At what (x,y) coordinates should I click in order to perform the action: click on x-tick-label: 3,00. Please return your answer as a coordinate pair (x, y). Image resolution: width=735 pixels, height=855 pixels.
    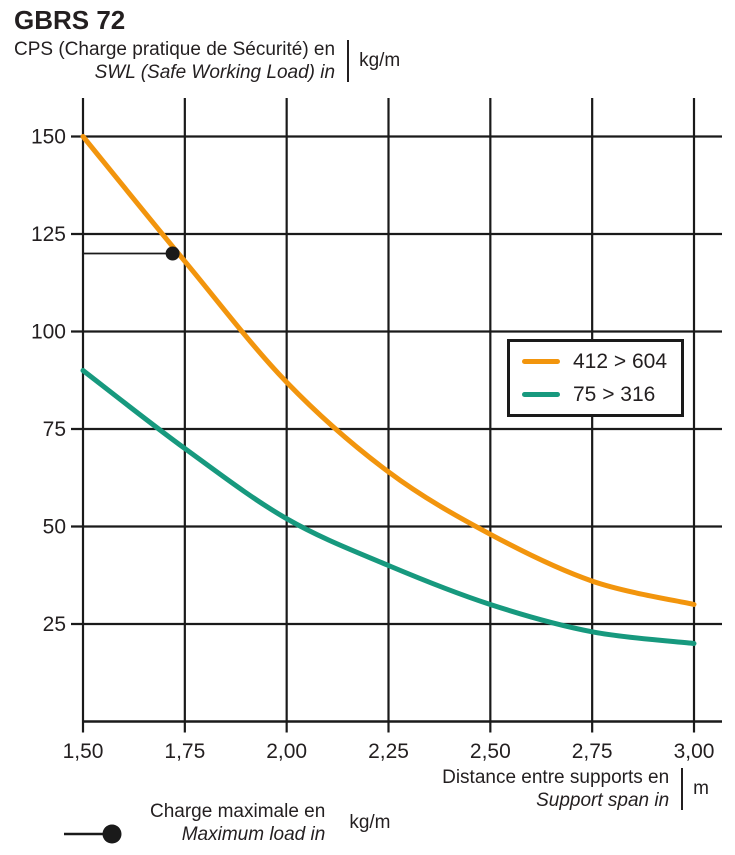
    Looking at the image, I should click on (694, 751).